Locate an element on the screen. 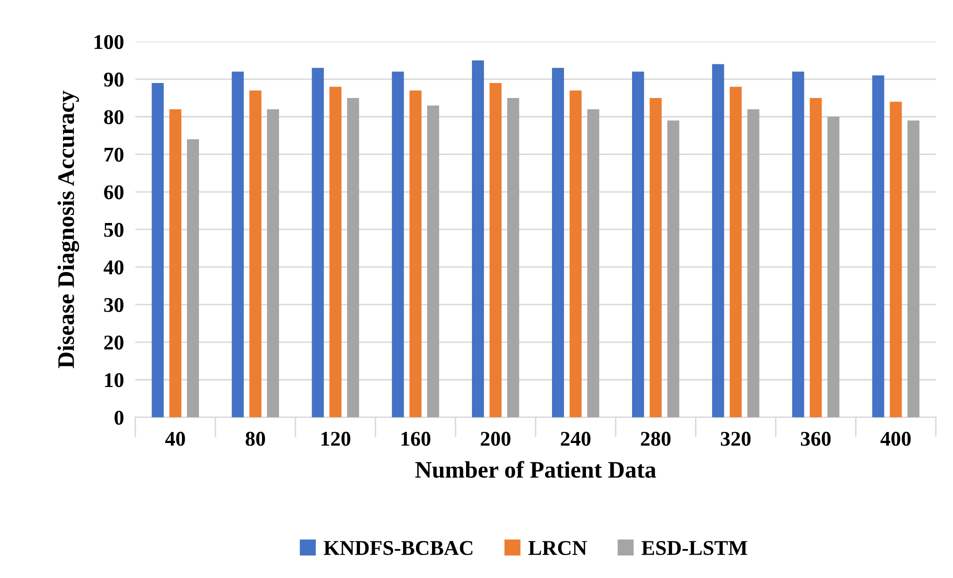  x-tick-label: 280 is located at coordinates (655, 439).